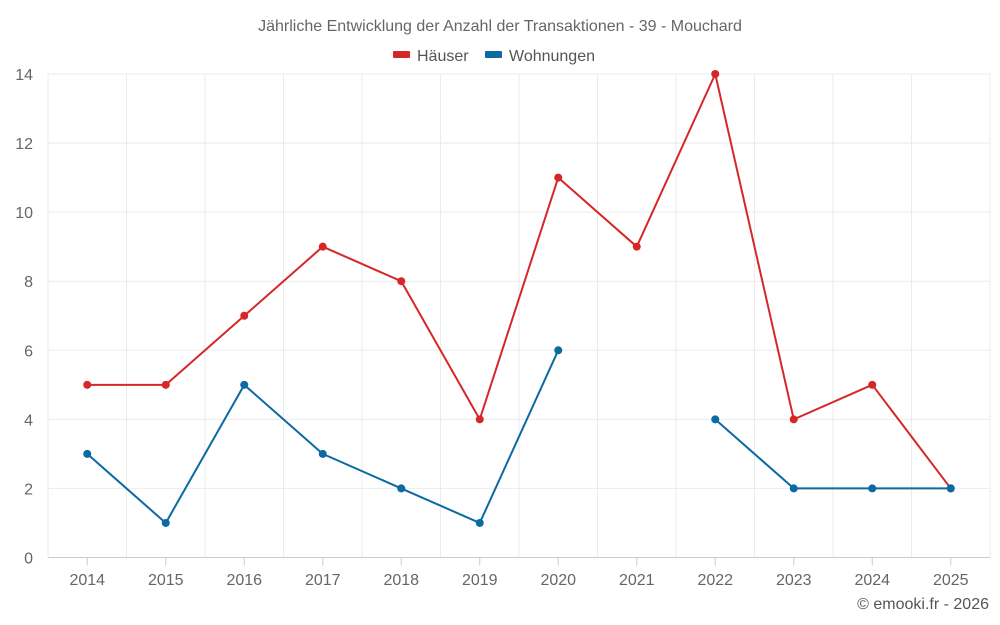 This screenshot has height=625, width=1000. I want to click on y-tick-label: 6, so click(28, 351).